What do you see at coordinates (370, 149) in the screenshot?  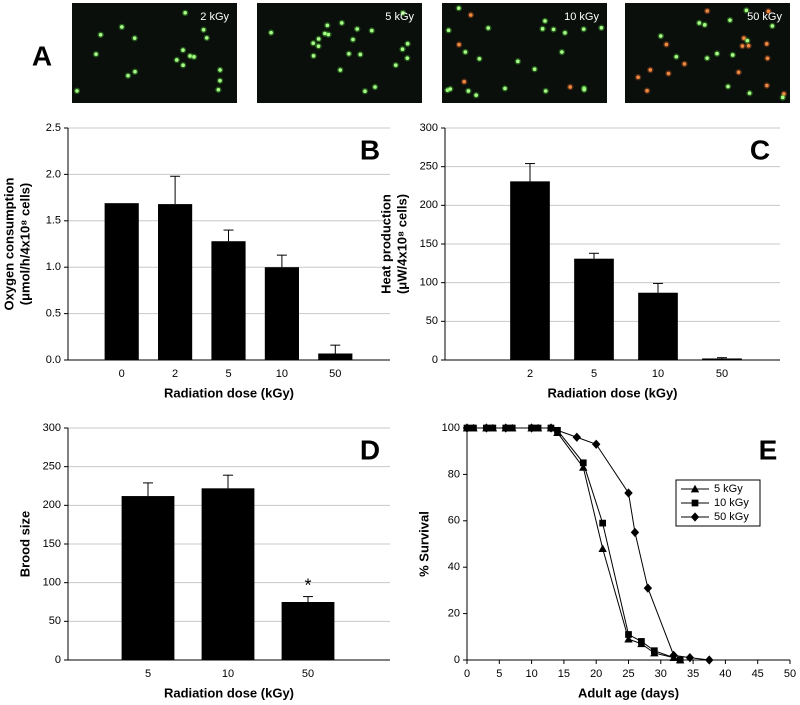 I see `panel-letter: B` at bounding box center [370, 149].